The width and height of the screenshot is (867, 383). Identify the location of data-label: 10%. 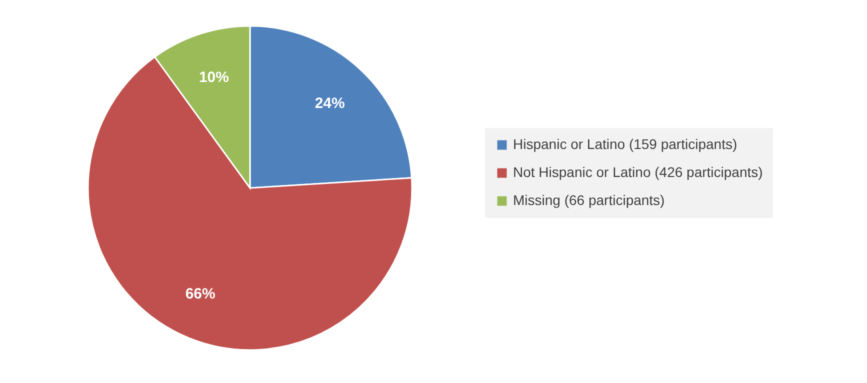
(213, 77).